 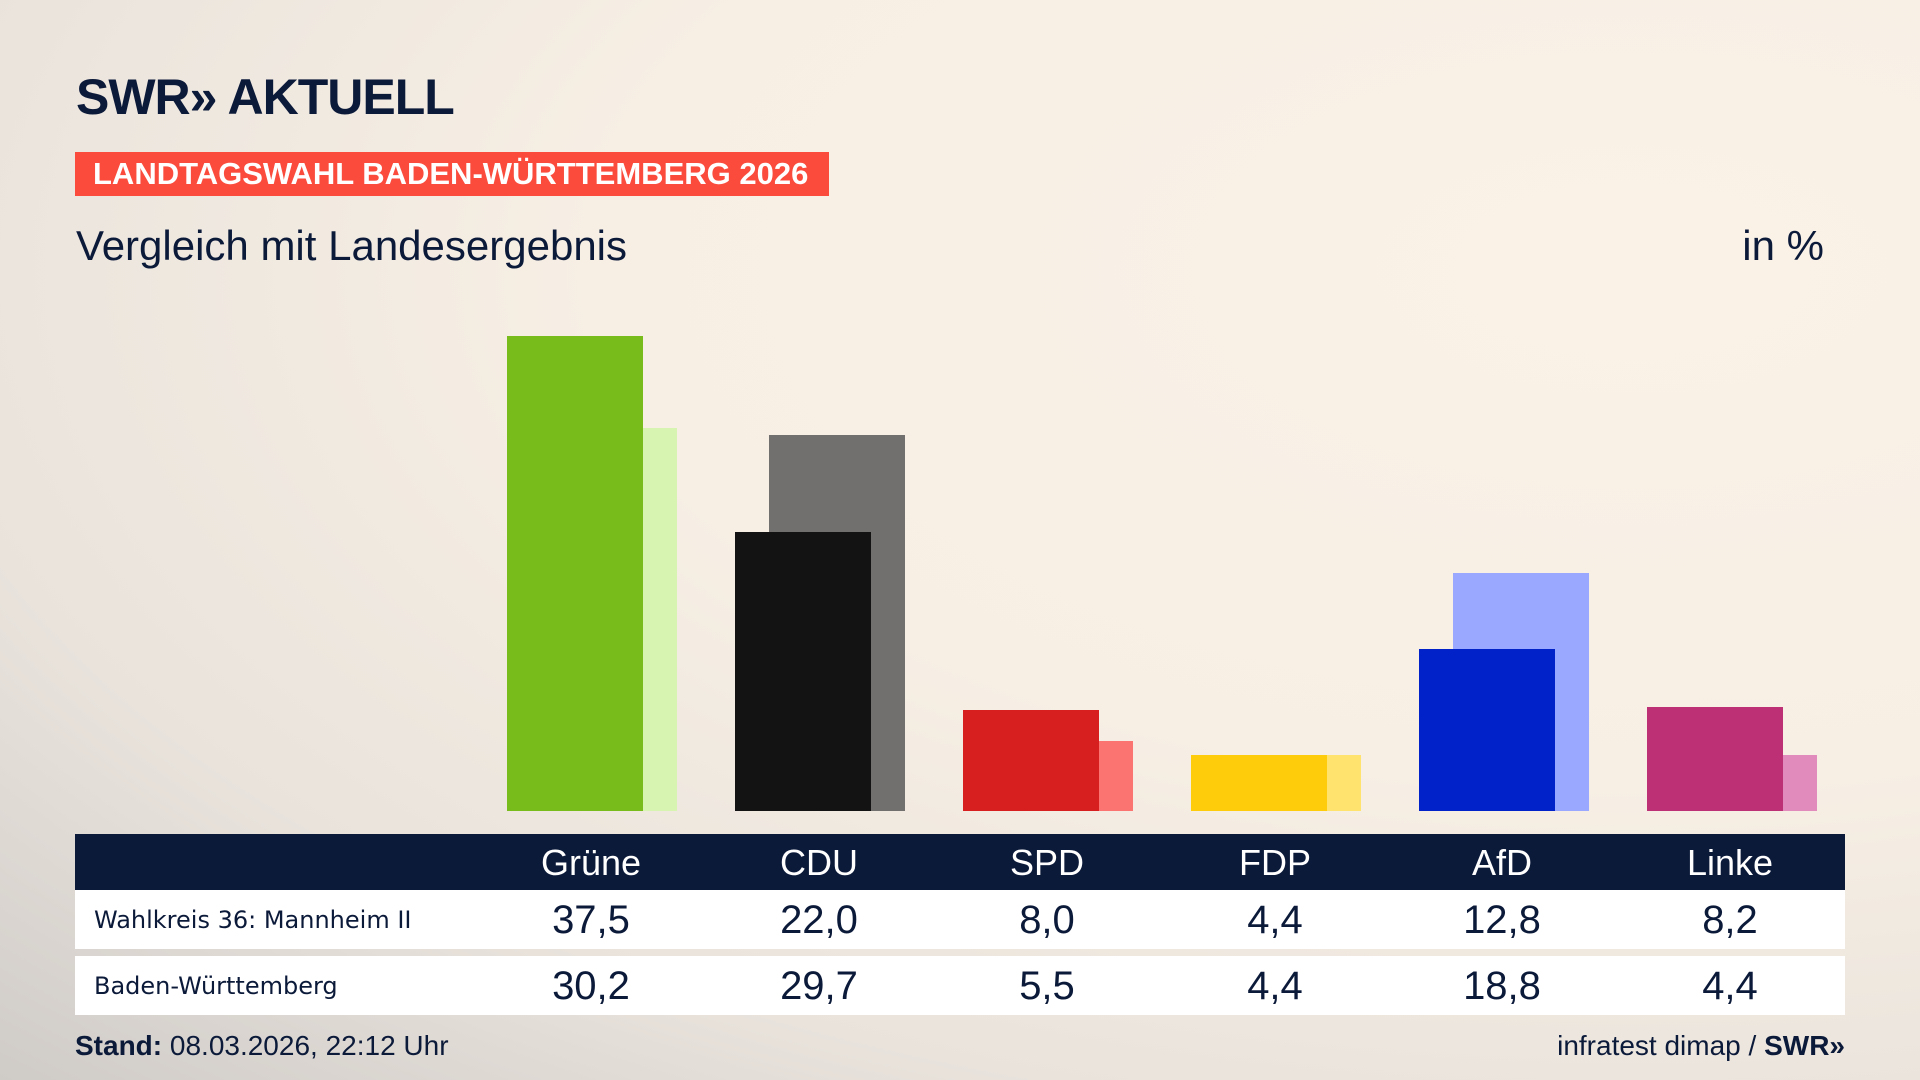 What do you see at coordinates (1730, 920) in the screenshot?
I see `data-label: 8,2` at bounding box center [1730, 920].